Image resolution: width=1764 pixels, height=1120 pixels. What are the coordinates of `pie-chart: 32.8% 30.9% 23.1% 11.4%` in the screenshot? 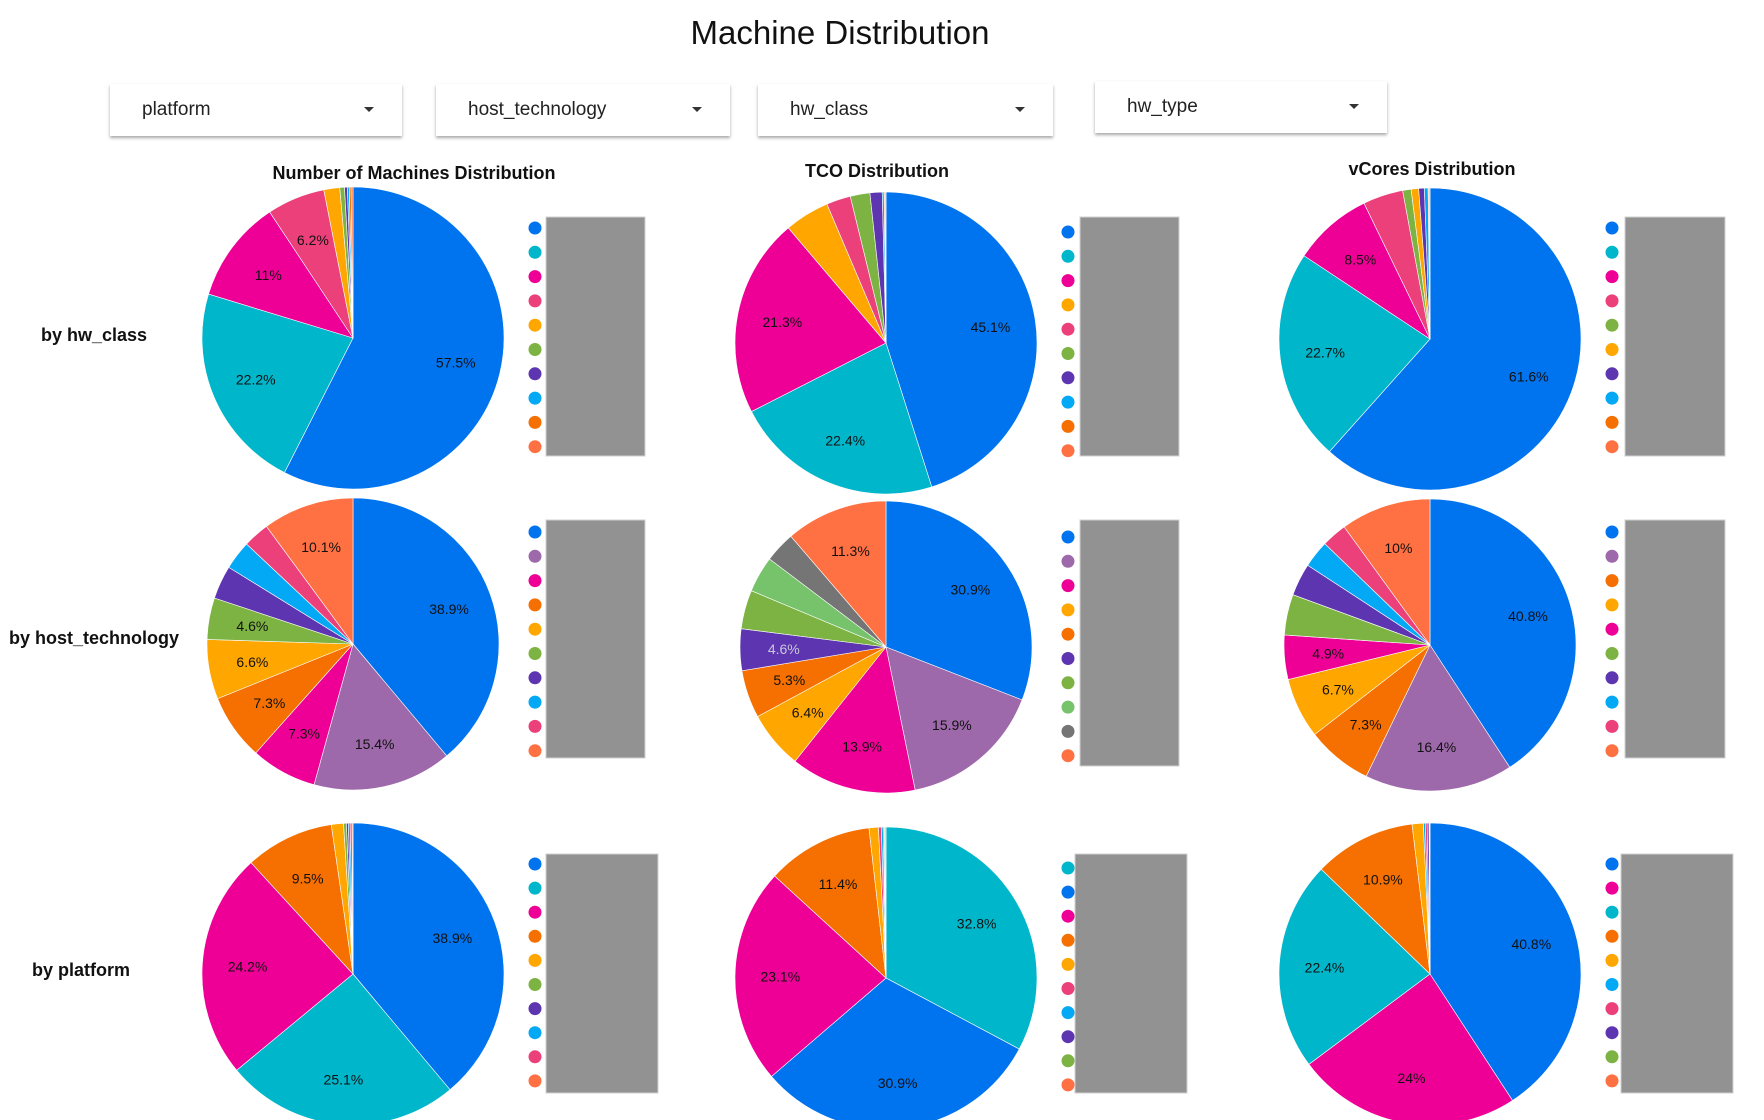 It's located at (961, 973).